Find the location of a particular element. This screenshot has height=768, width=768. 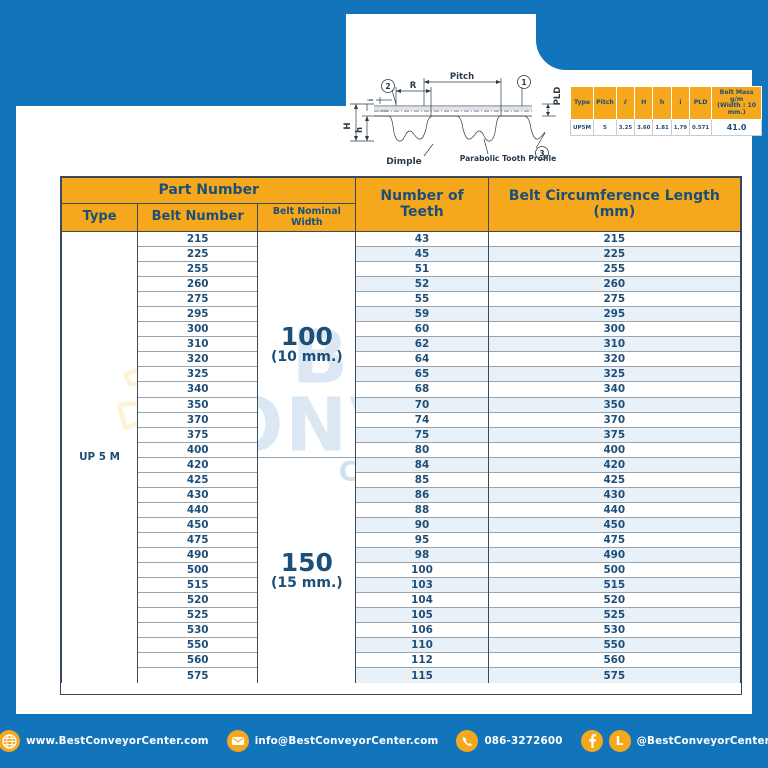

cell-number-of-teeth: 52 is located at coordinates (422, 284).